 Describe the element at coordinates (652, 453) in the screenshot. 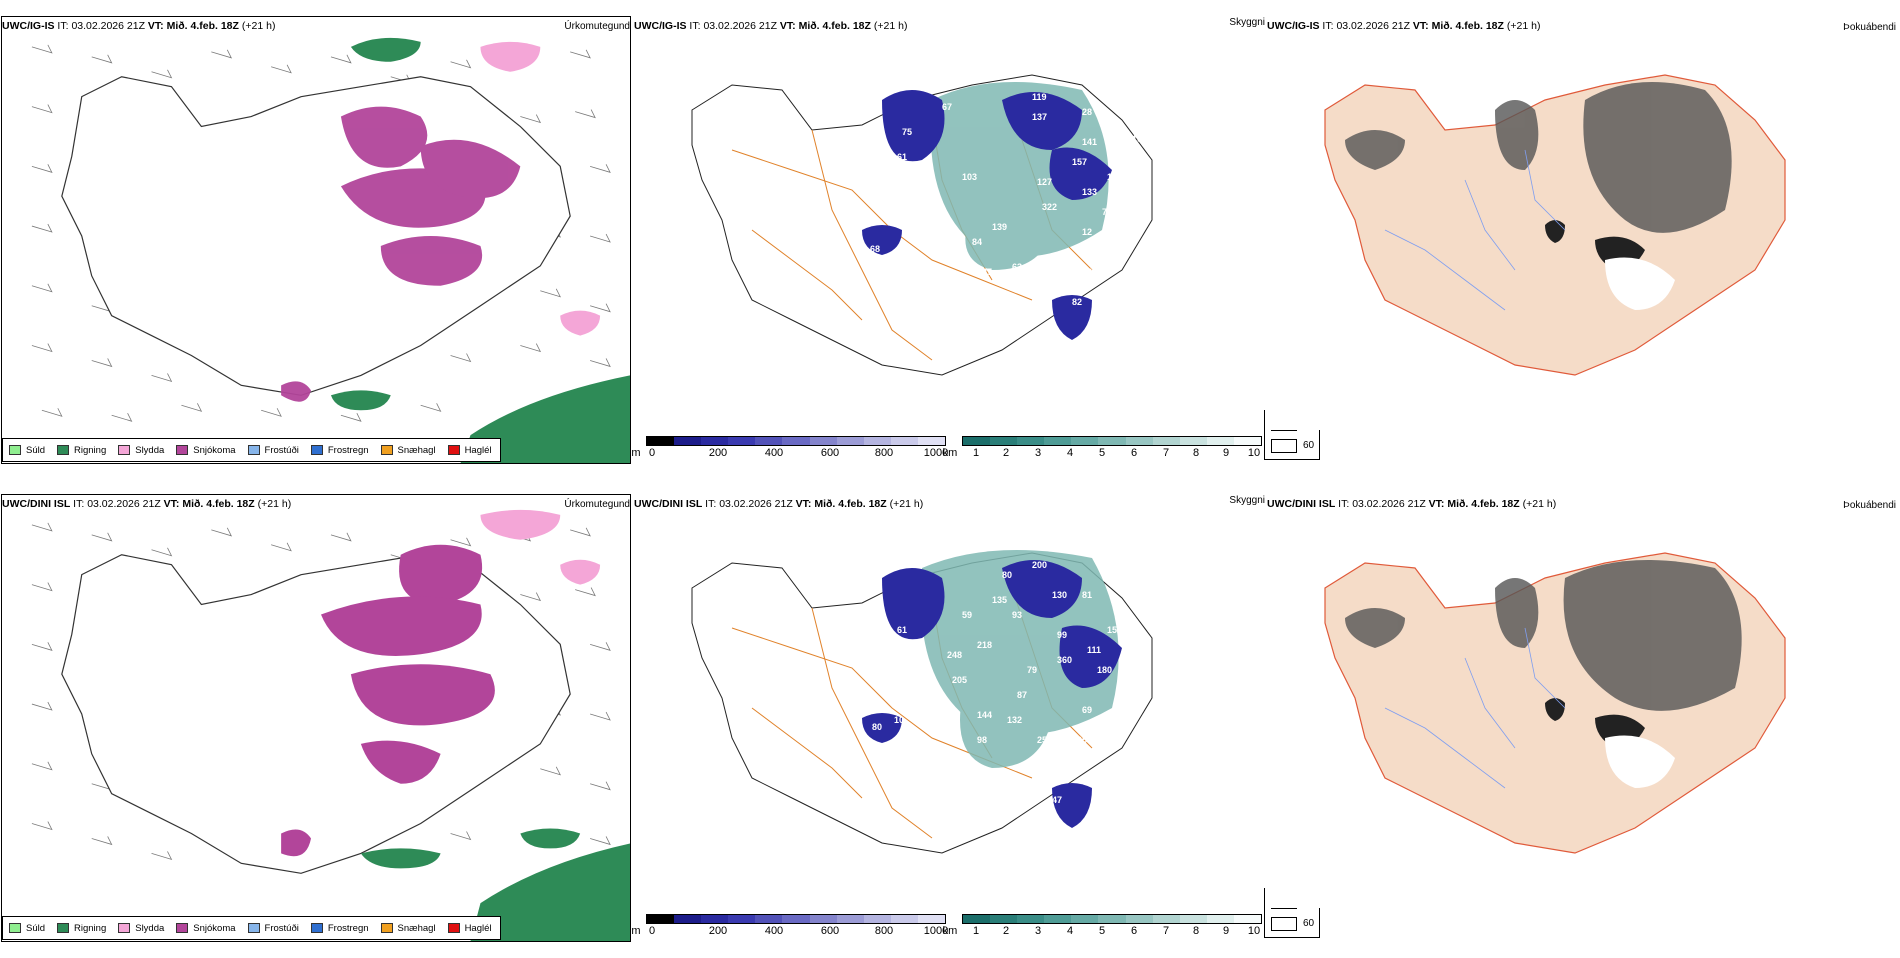

I see `tick-label: 0` at that location.